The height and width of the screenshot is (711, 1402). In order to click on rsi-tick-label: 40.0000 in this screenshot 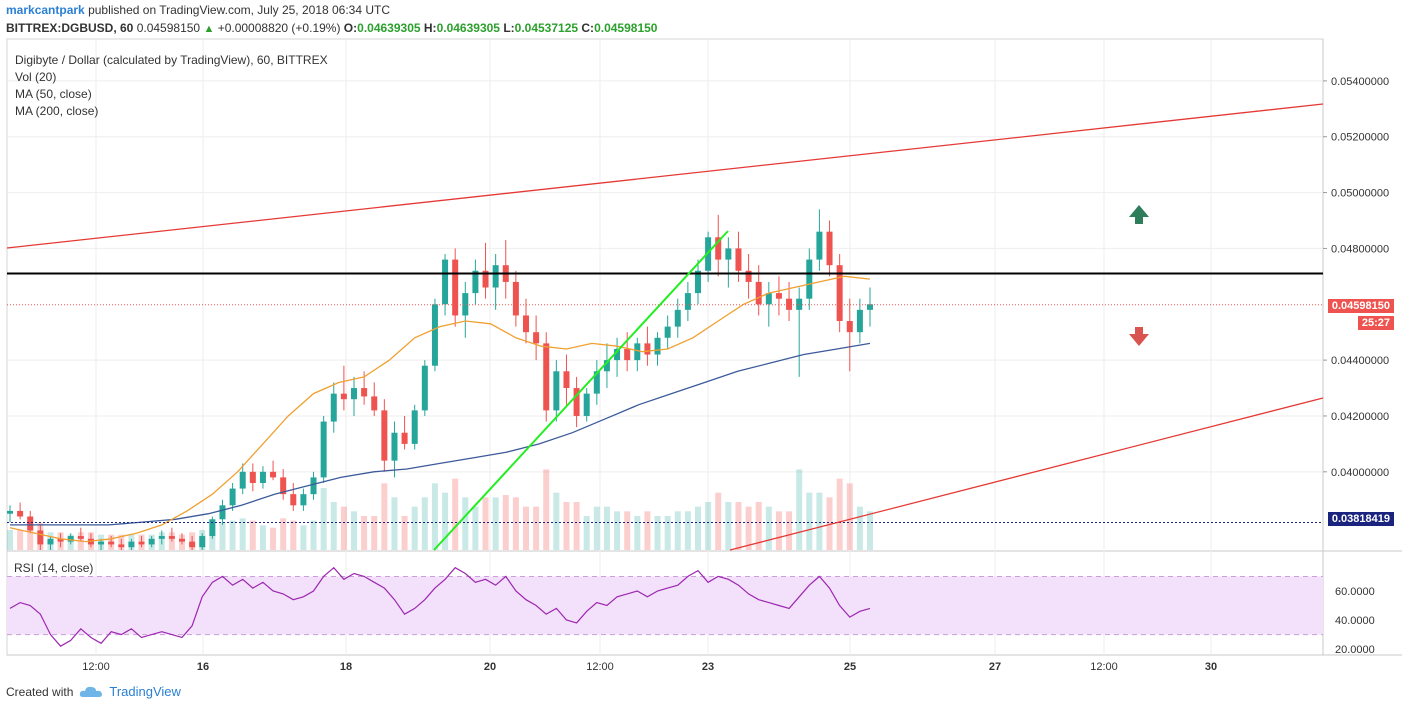, I will do `click(1355, 621)`.